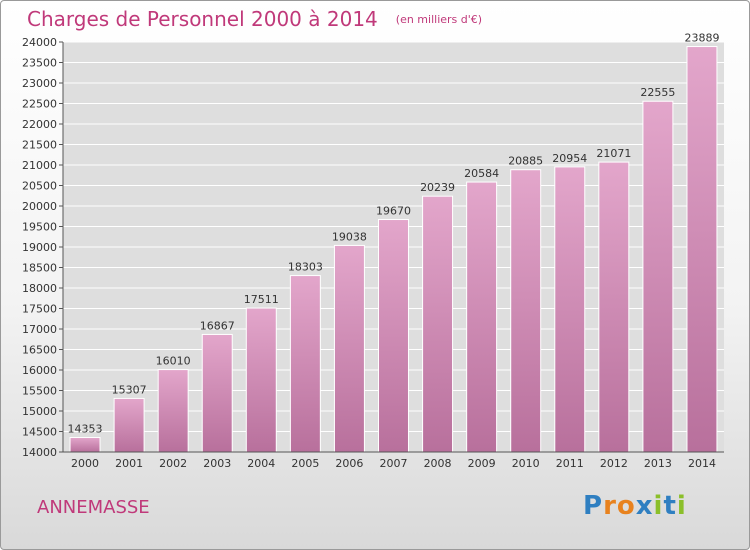 The image size is (750, 550). Describe the element at coordinates (39, 227) in the screenshot. I see `y-tick-label: 19500` at that location.